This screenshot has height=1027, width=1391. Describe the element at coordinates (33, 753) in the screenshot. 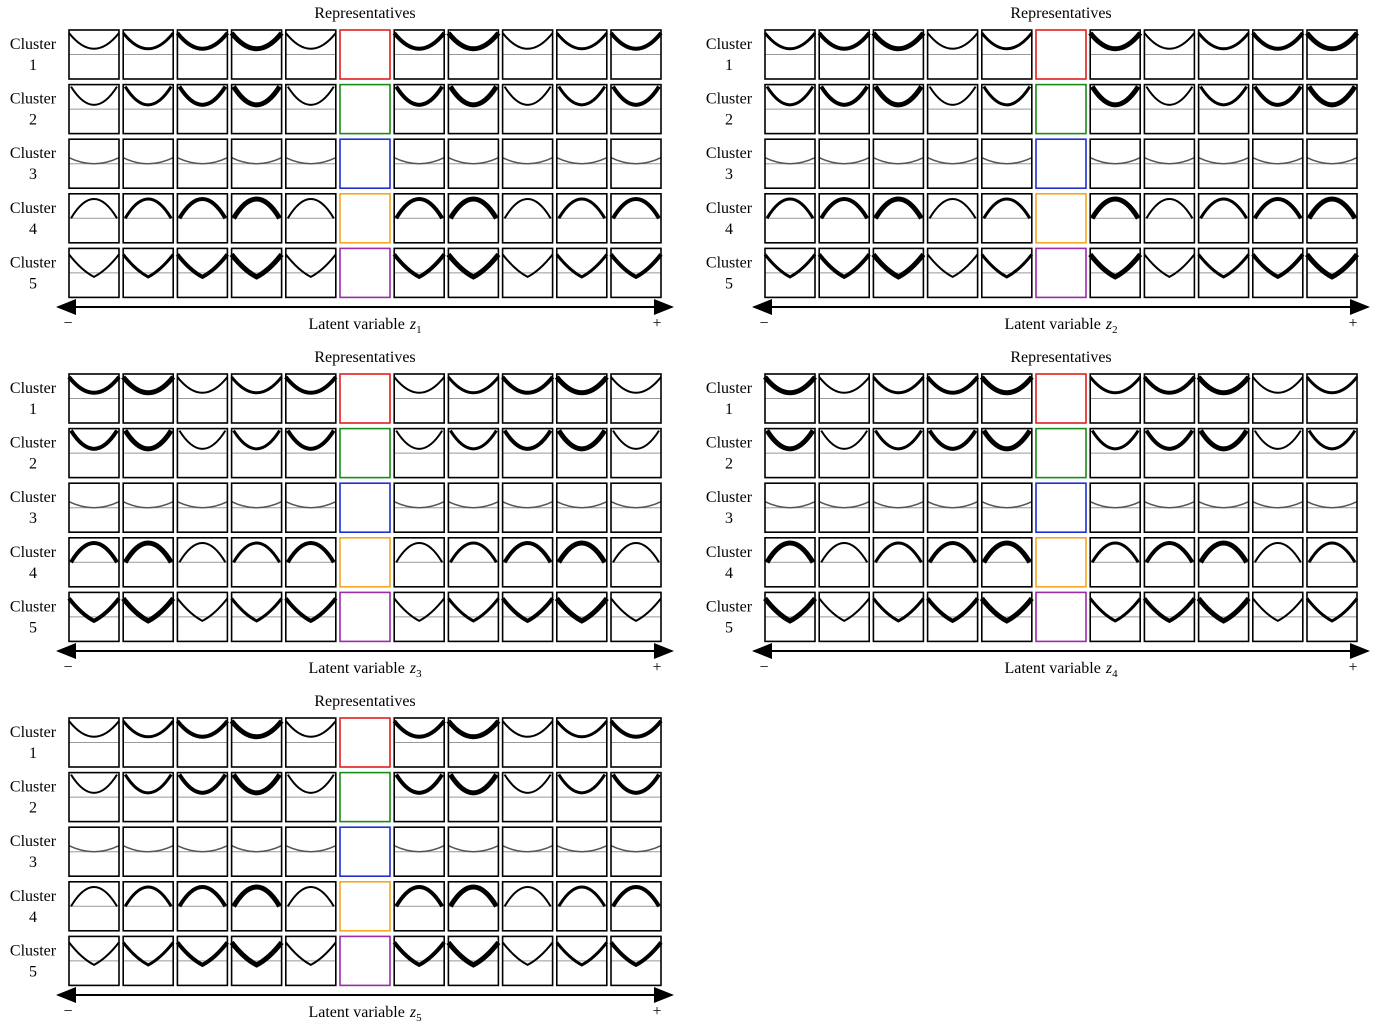

I see `row-number: 1` at that location.